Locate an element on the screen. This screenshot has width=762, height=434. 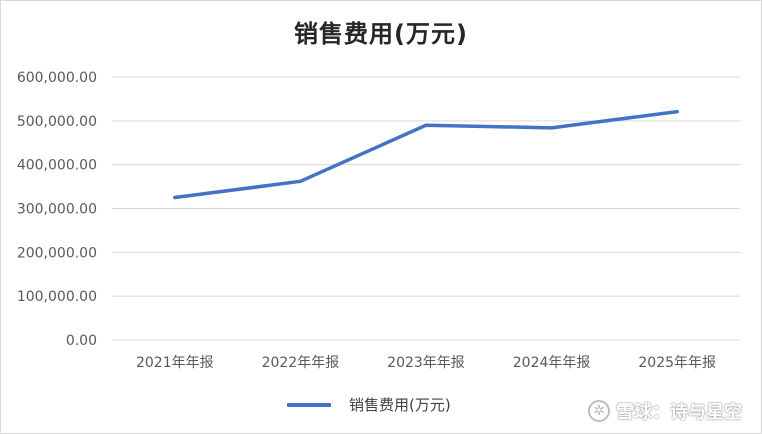
y-tick-label: 0.00 is located at coordinates (81, 341).